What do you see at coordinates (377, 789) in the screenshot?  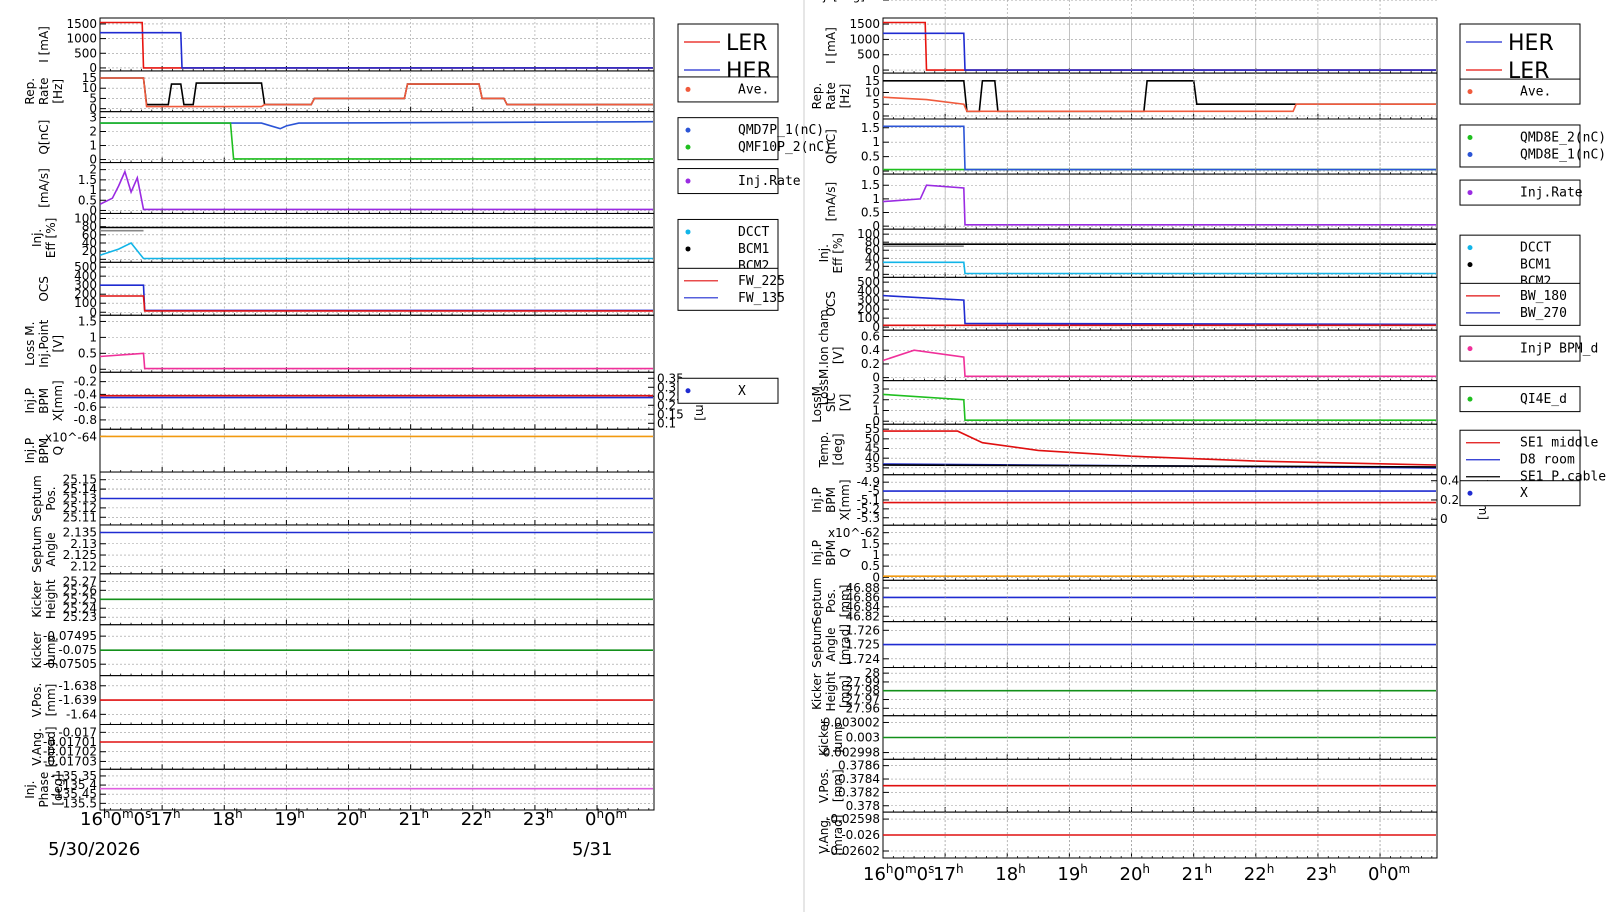 I see `panel-frame` at bounding box center [377, 789].